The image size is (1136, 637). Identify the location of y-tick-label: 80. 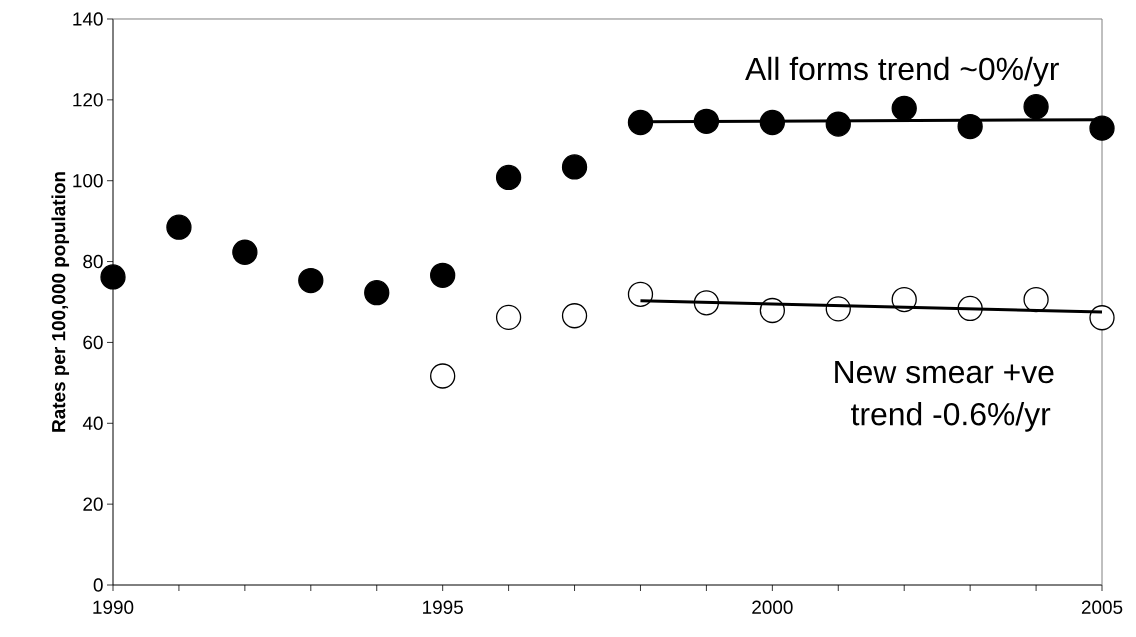
(93, 261).